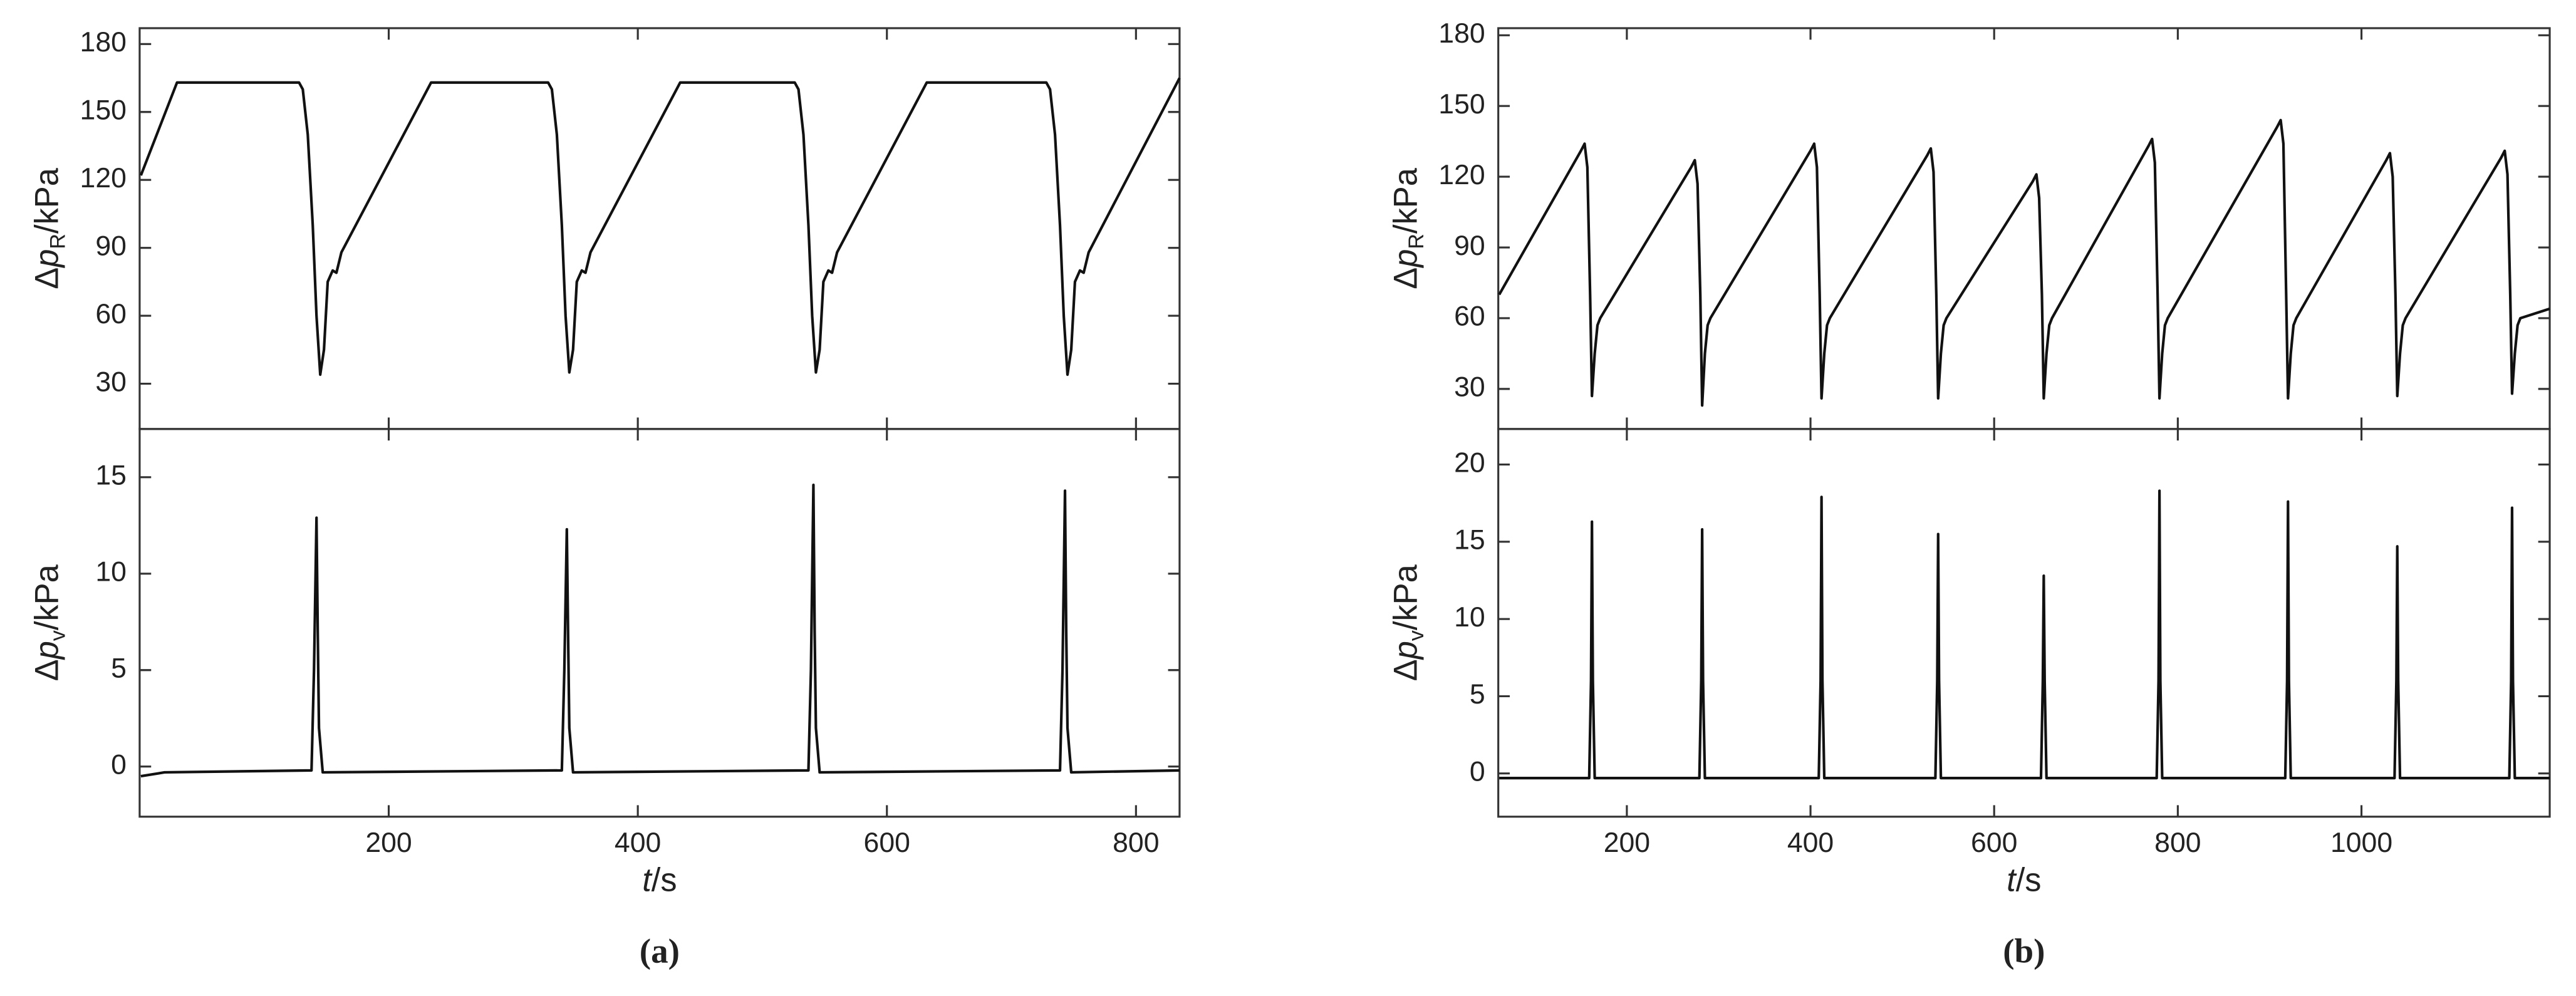  What do you see at coordinates (660, 951) in the screenshot?
I see `panel-label: (a)` at bounding box center [660, 951].